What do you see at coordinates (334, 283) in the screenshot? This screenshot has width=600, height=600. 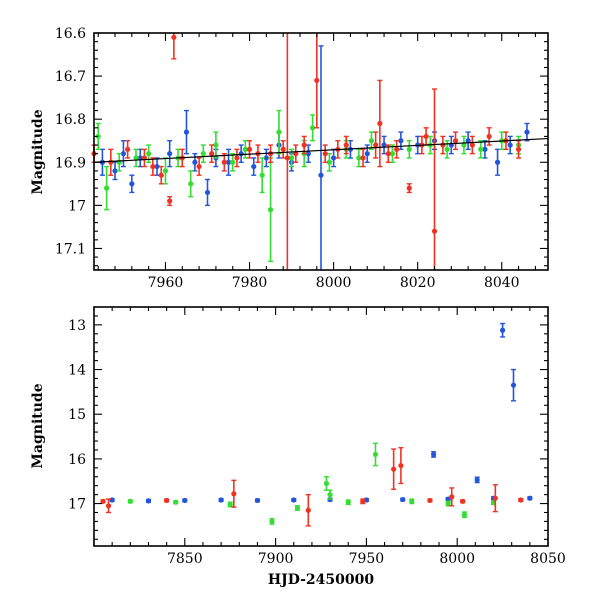 I see `x-tick-label: 8000` at bounding box center [334, 283].